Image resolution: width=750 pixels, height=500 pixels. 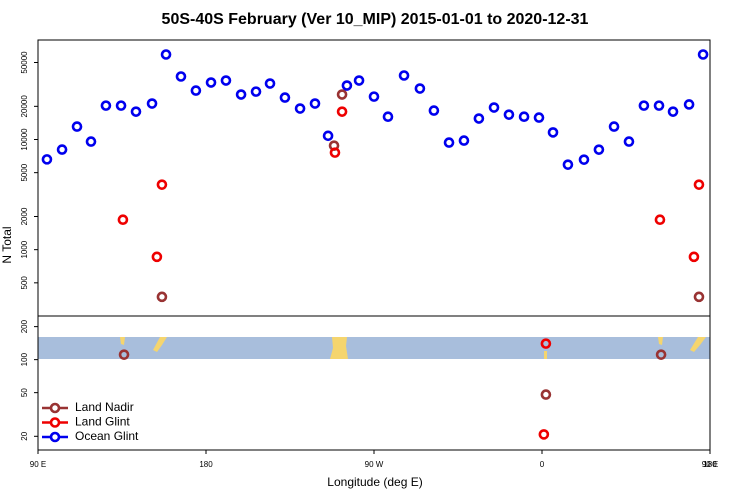 What do you see at coordinates (24, 106) in the screenshot?
I see `y-tick-label: 20000` at bounding box center [24, 106].